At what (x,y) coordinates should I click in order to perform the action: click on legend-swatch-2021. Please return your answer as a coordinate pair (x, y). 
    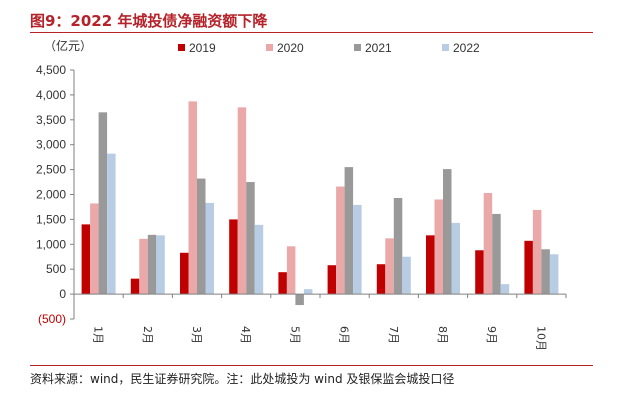
    Looking at the image, I should click on (357, 47).